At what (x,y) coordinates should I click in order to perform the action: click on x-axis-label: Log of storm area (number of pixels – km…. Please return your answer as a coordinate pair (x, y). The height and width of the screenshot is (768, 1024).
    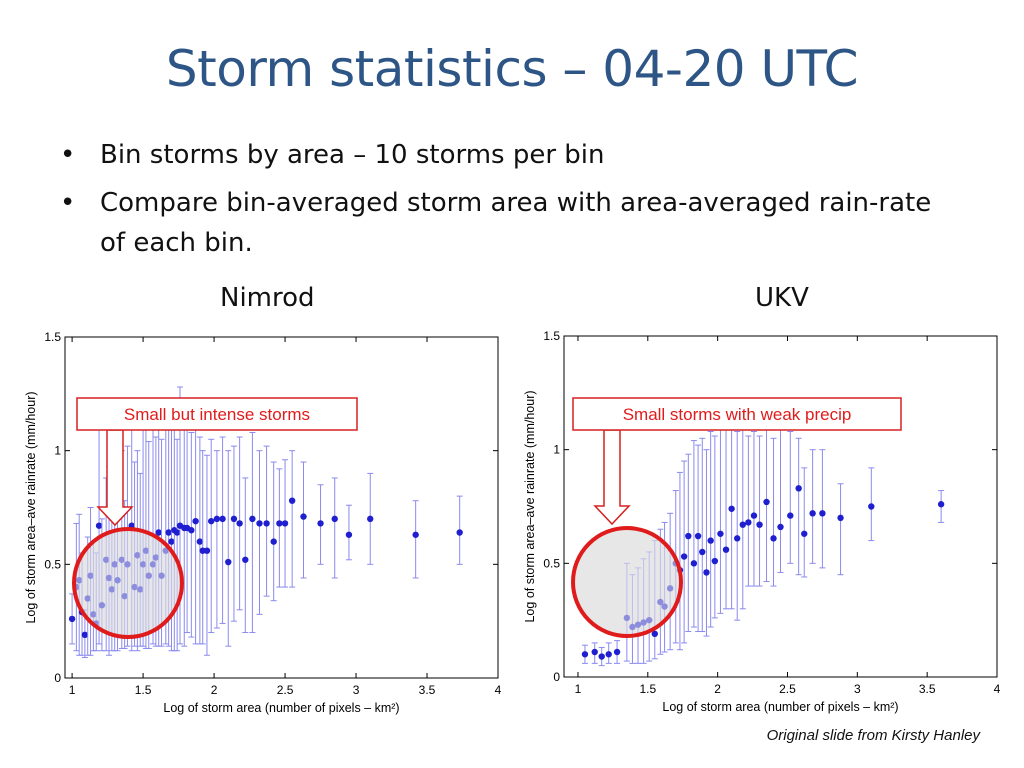
    Looking at the image, I should click on (780, 707).